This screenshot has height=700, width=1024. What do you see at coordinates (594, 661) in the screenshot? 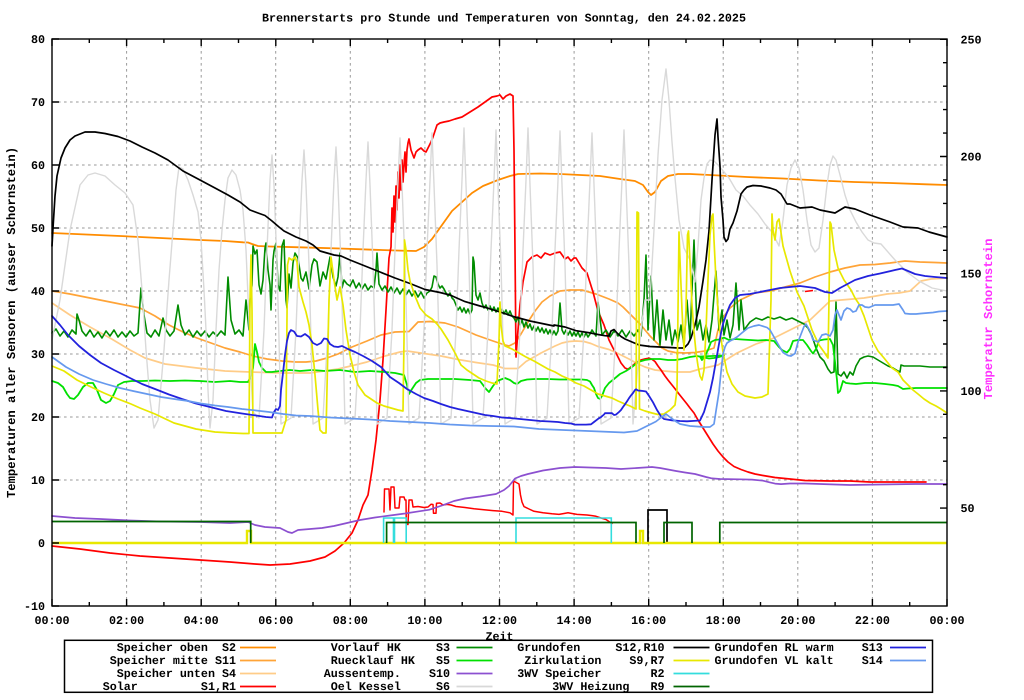
I see `svg-text: Zirkulation S9,R7` at bounding box center [594, 661].